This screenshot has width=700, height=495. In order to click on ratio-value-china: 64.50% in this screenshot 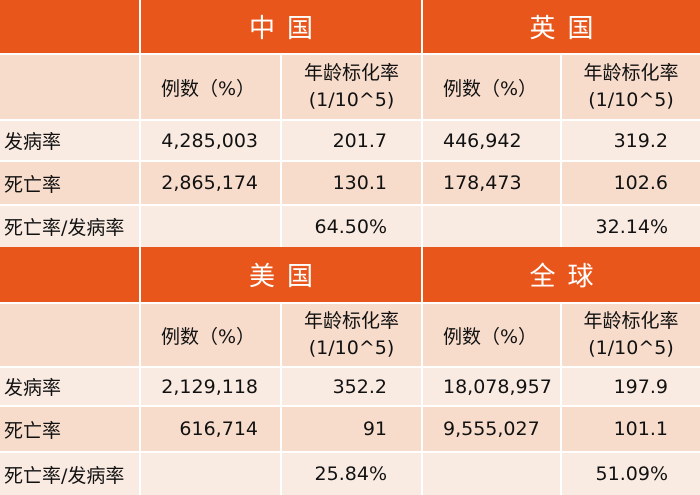, I will do `click(351, 226)`.